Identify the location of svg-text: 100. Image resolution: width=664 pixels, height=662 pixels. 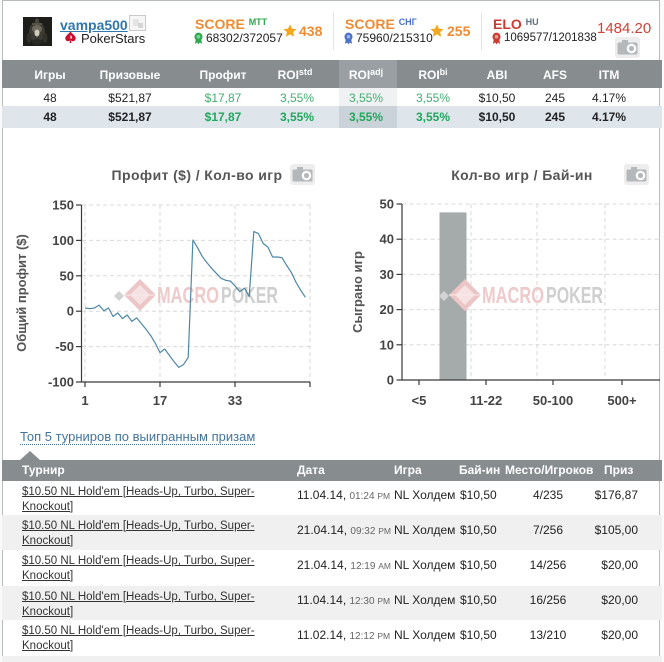
(63, 240).